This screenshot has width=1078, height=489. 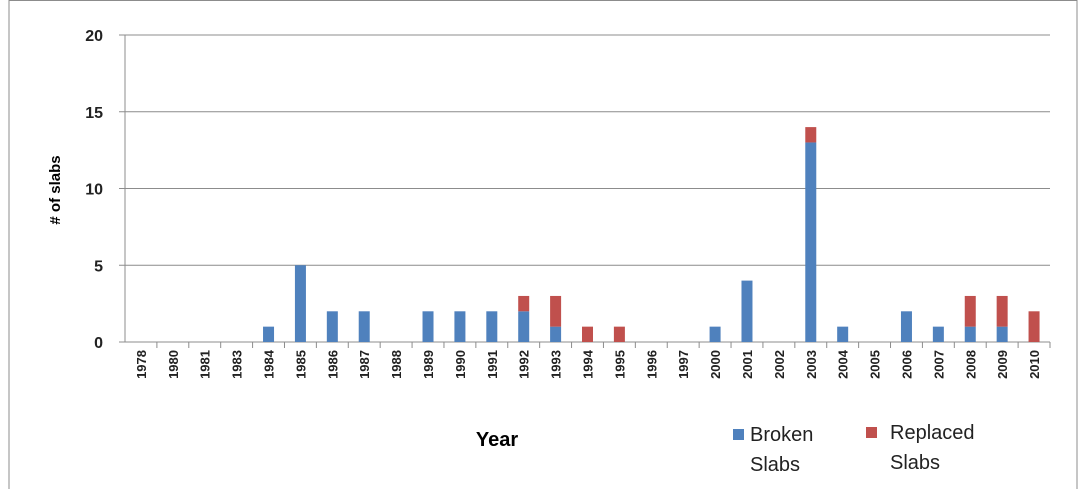 What do you see at coordinates (556, 364) in the screenshot?
I see `x-tick-label: 1993` at bounding box center [556, 364].